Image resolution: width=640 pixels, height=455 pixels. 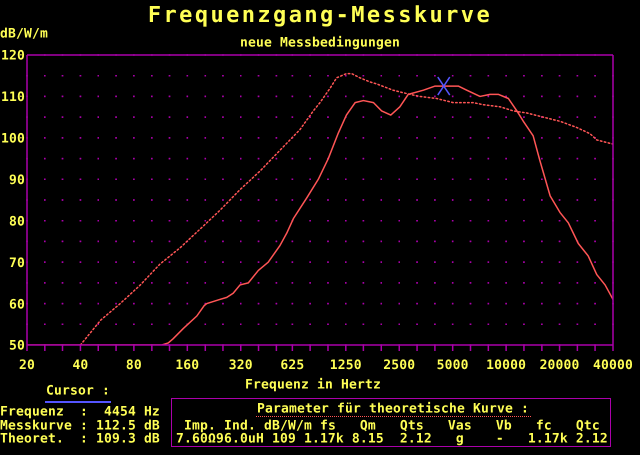 What do you see at coordinates (320, 15) in the screenshot?
I see `chart-title: Frequenzgang-Messkurve` at bounding box center [320, 15].